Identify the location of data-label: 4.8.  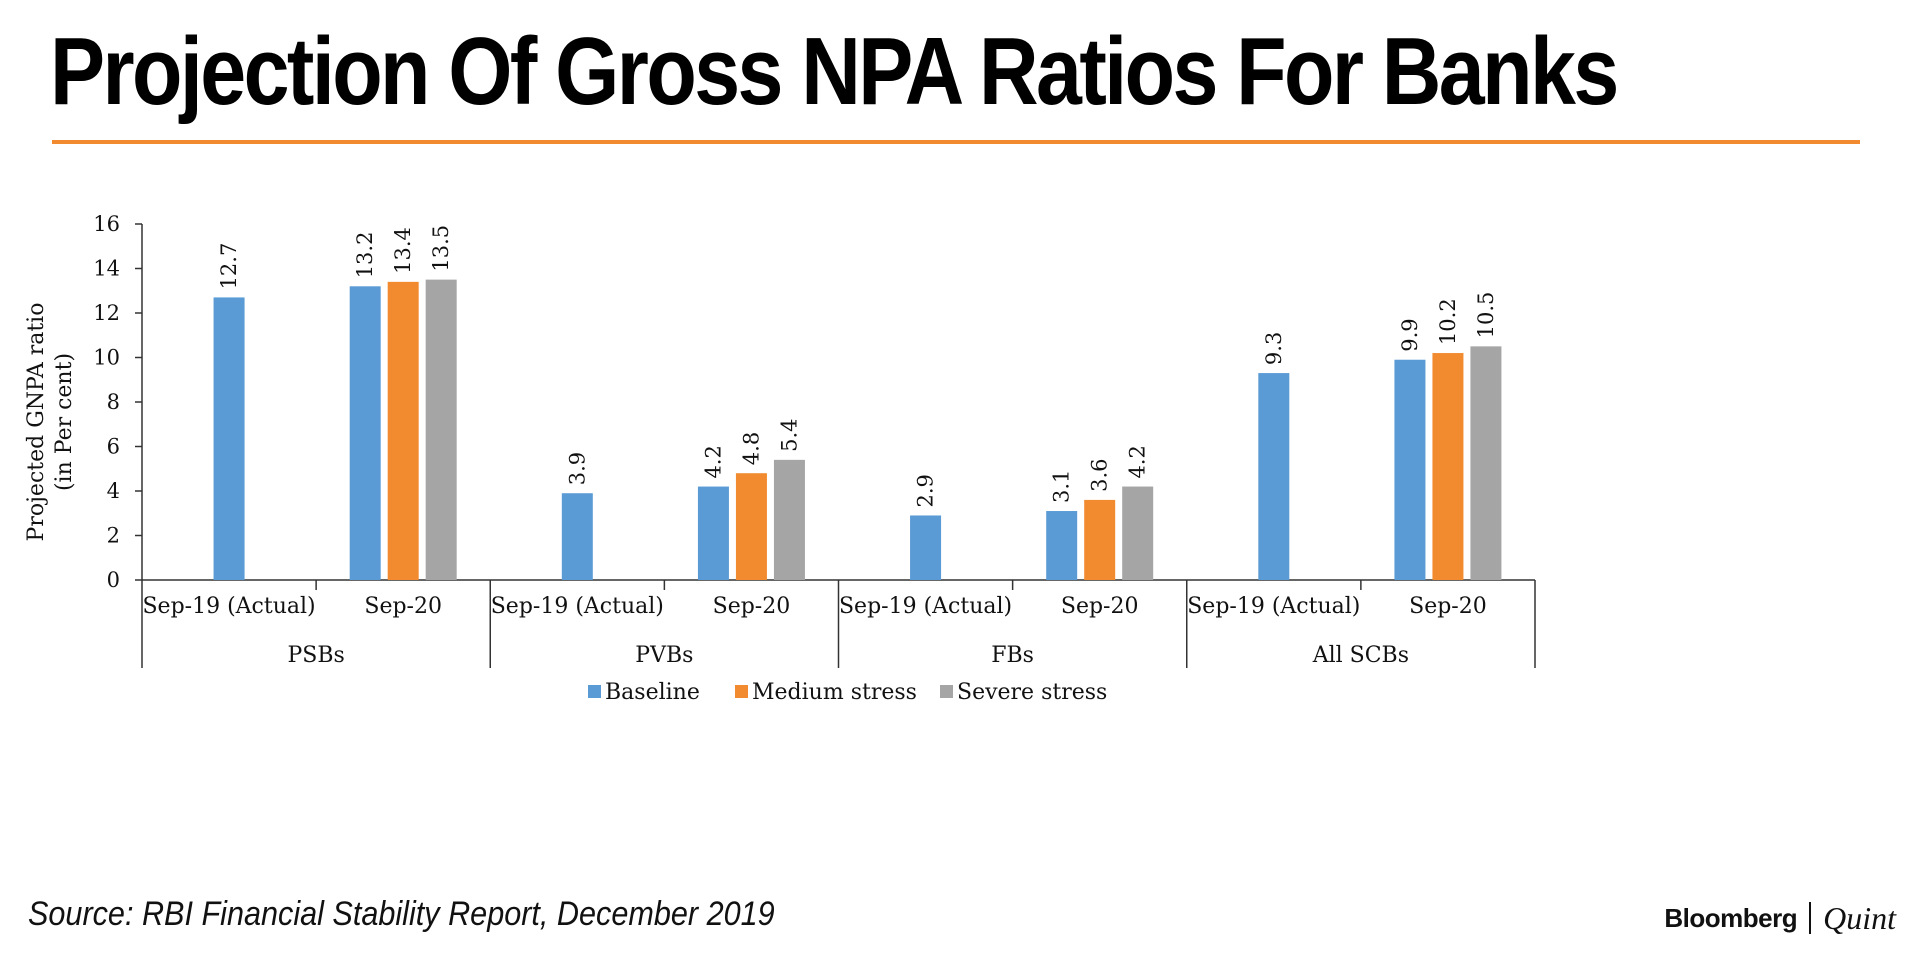
(751, 448).